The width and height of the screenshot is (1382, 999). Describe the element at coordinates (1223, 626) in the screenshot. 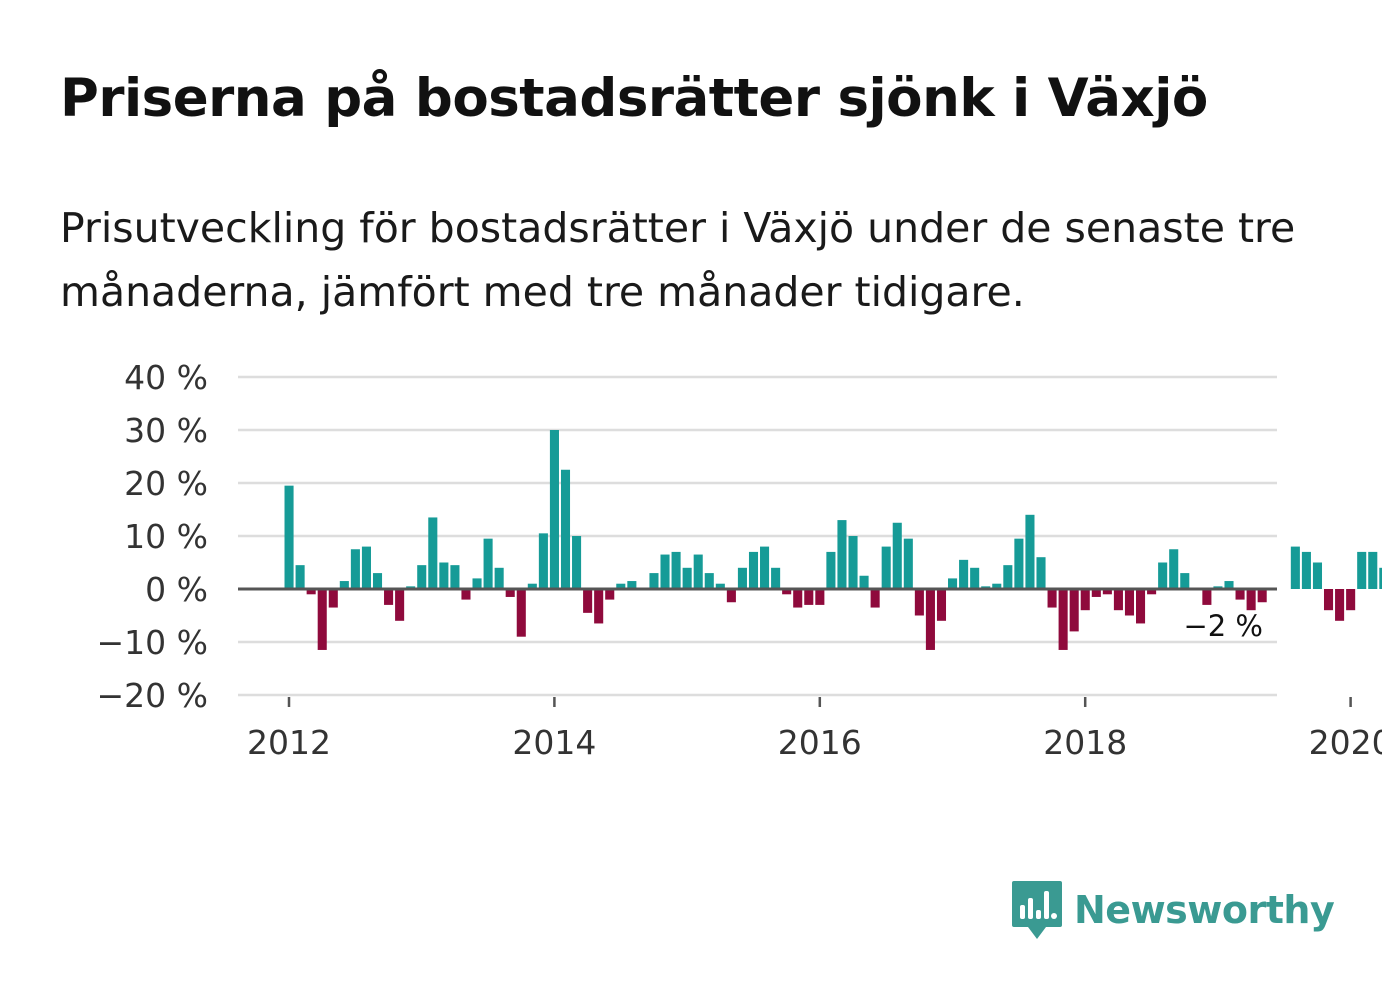

I see `last-value-annotation: −2 %` at that location.